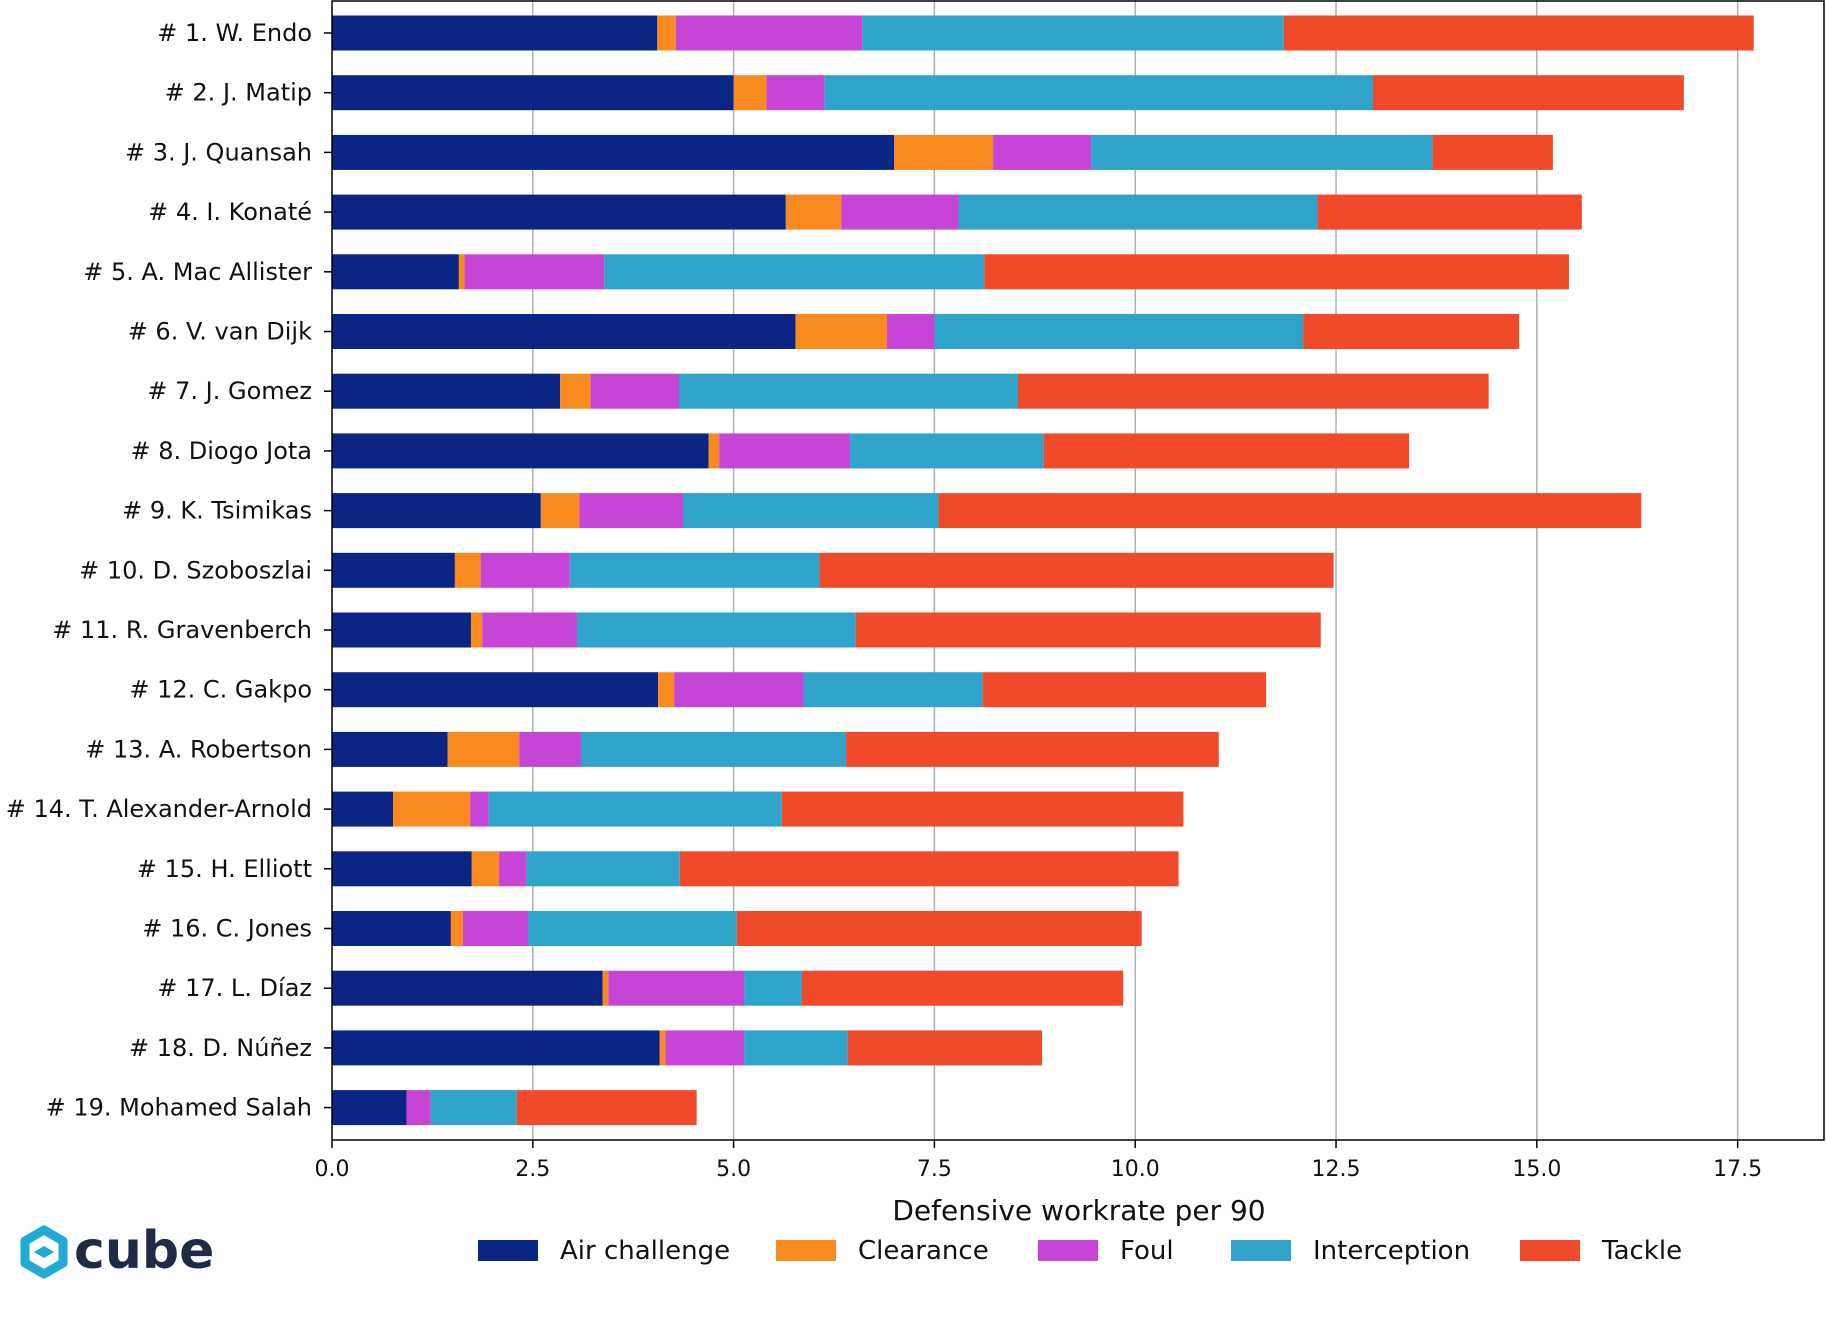 The height and width of the screenshot is (1325, 1826). What do you see at coordinates (234, 988) in the screenshot?
I see `player-label: # 17. L. Díaz` at bounding box center [234, 988].